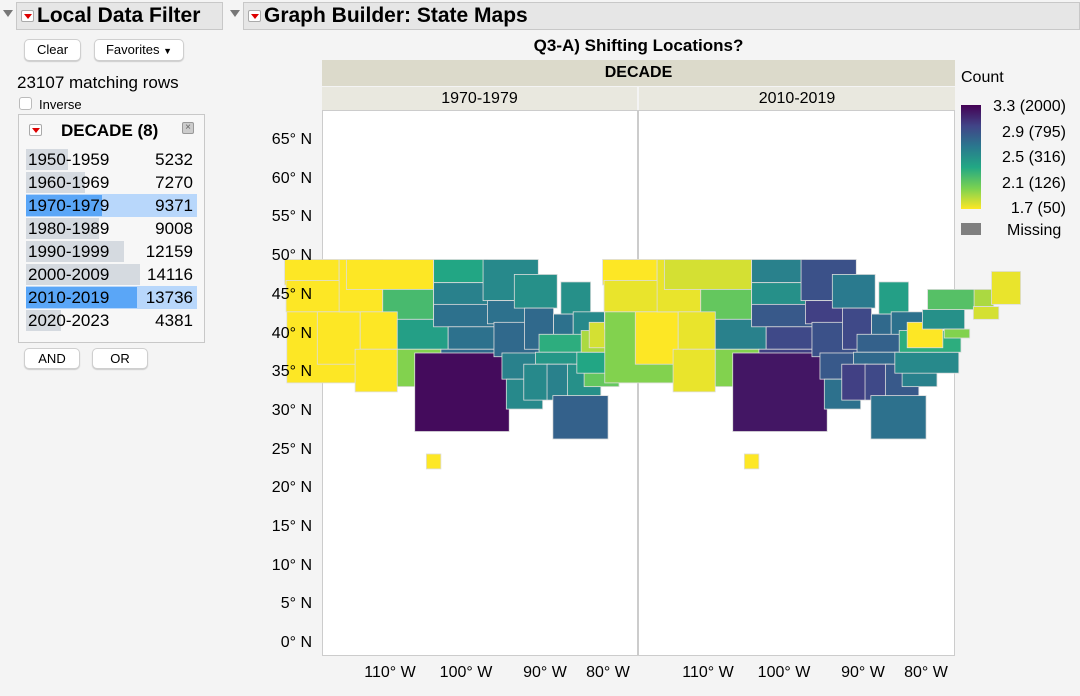 This screenshot has height=696, width=1080. Describe the element at coordinates (69, 182) in the screenshot. I see `level-label: 1960-1969` at that location.